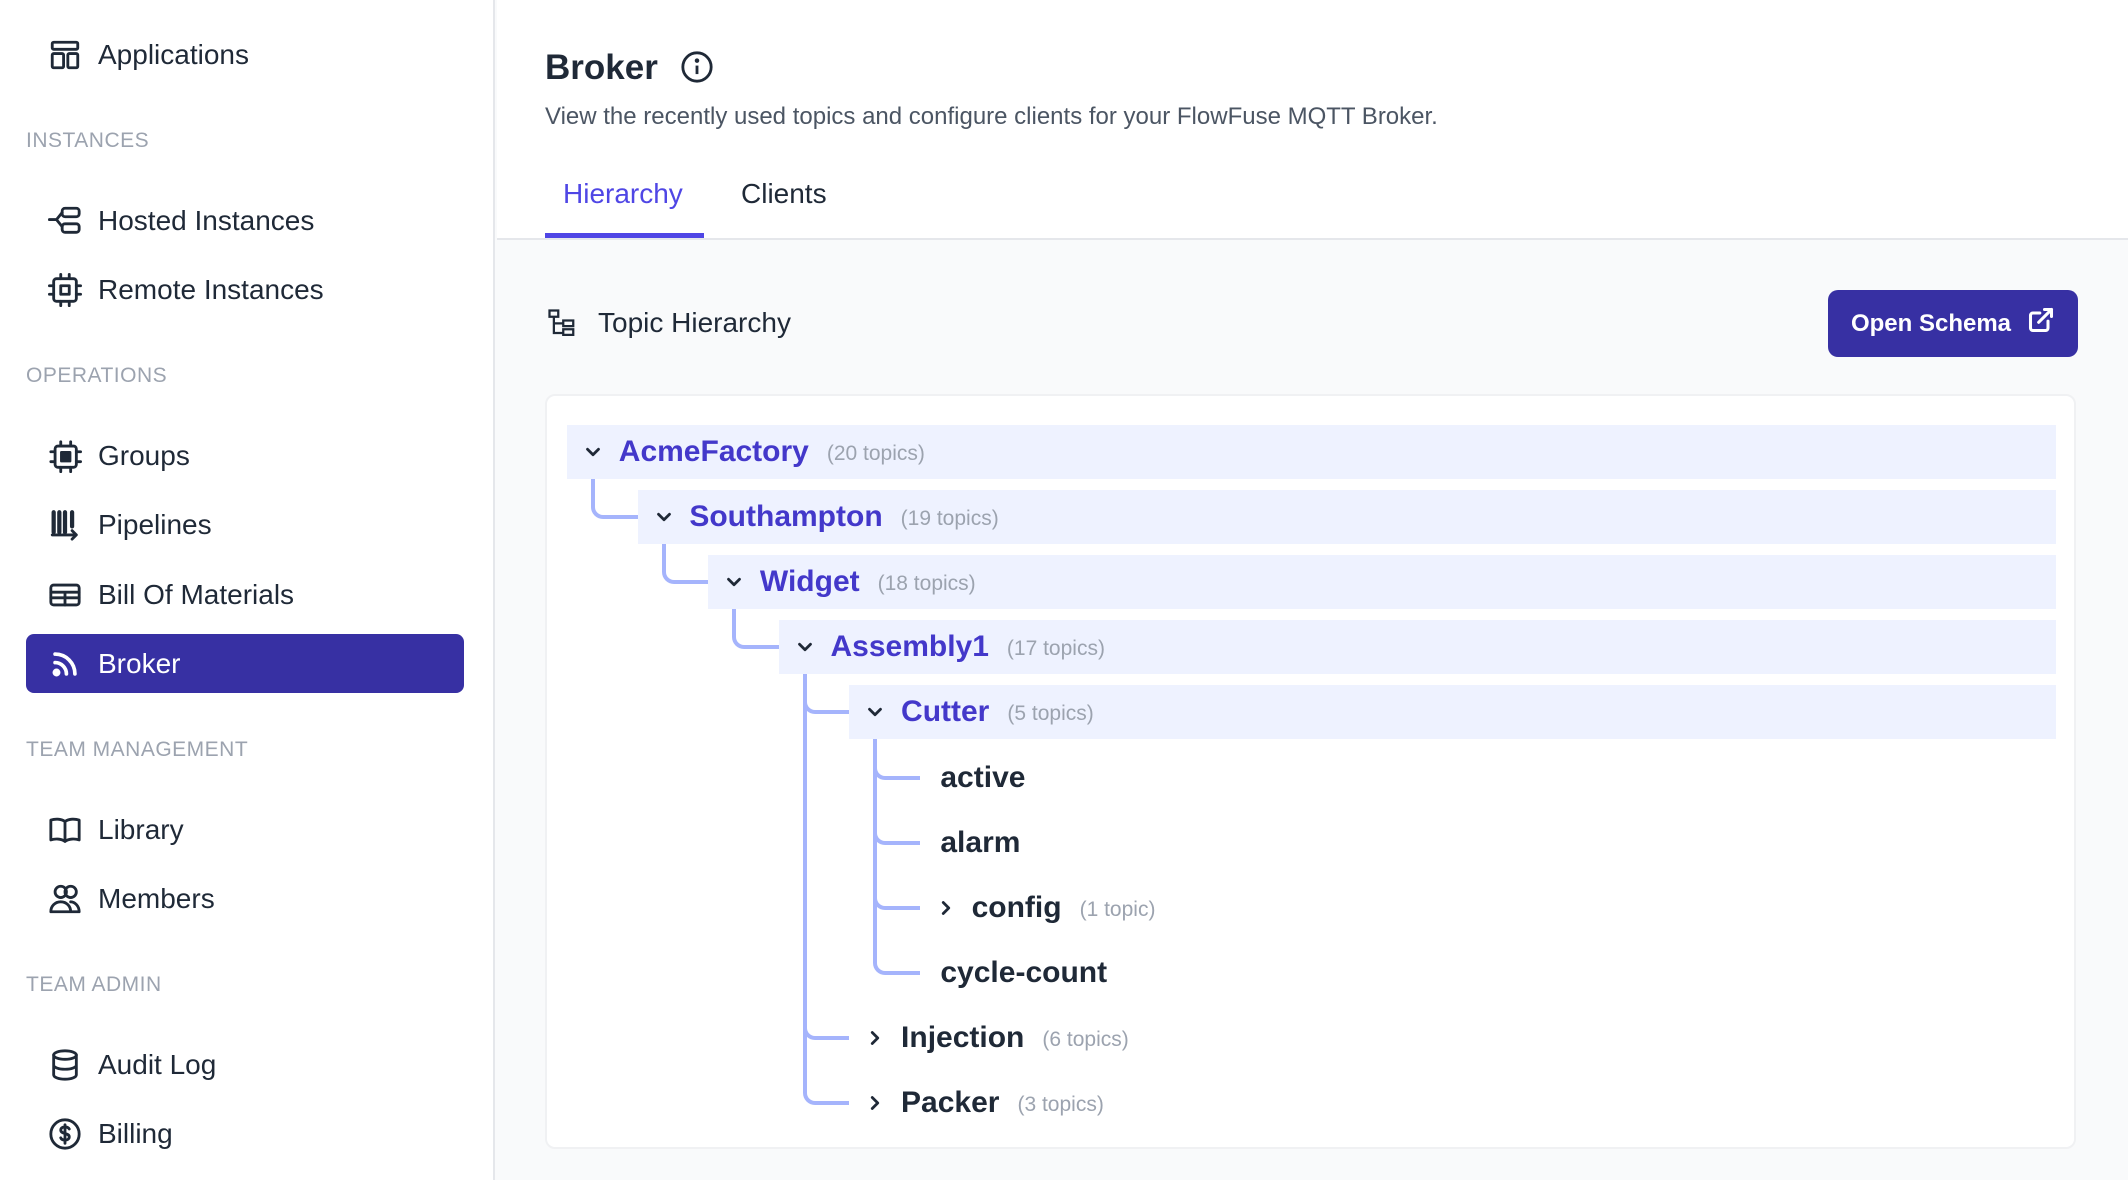  Describe the element at coordinates (963, 1038) in the screenshot. I see `topic-name: Injection` at that location.